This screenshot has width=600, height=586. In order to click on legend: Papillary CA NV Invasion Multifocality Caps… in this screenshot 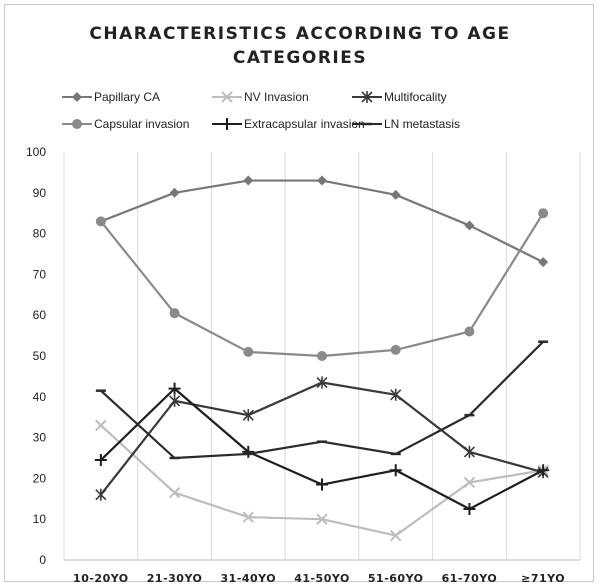, I will do `click(261, 110)`.